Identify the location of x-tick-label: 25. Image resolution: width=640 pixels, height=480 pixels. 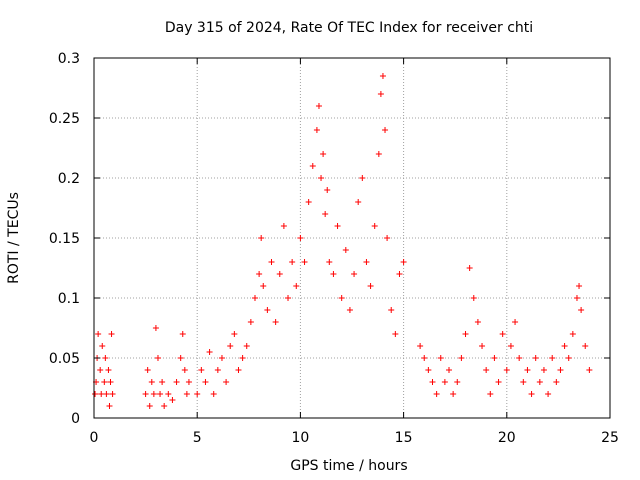
(610, 438).